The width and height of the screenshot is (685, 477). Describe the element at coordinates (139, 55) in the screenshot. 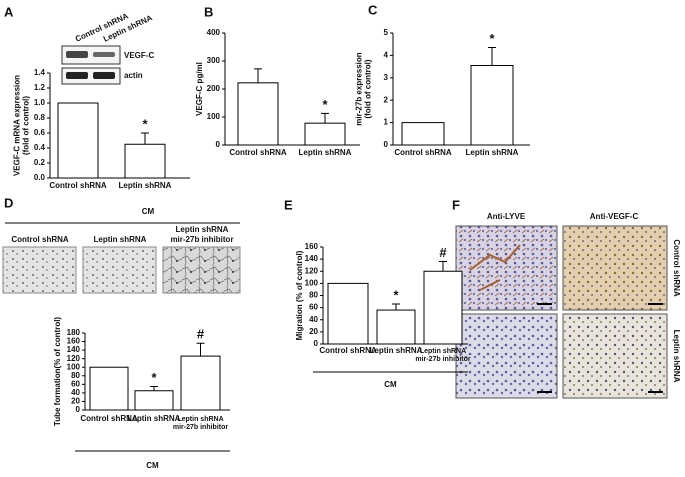

I see `band-label: VEGF-C` at that location.